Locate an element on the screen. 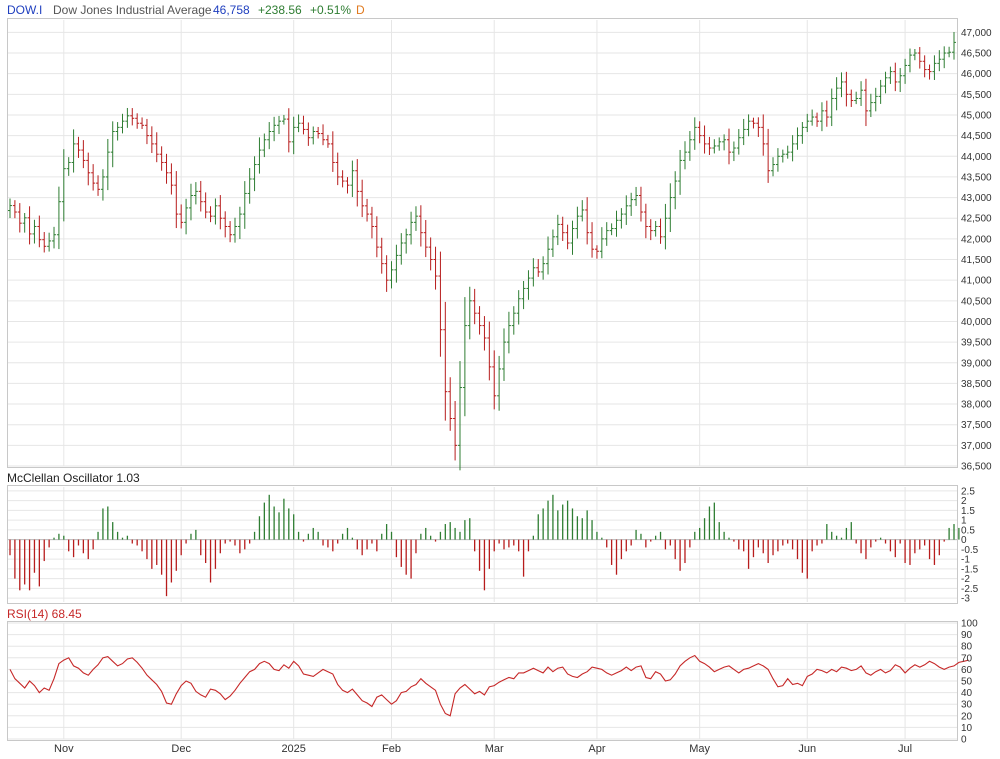  rsi-y-tick: 60 is located at coordinates (967, 670).